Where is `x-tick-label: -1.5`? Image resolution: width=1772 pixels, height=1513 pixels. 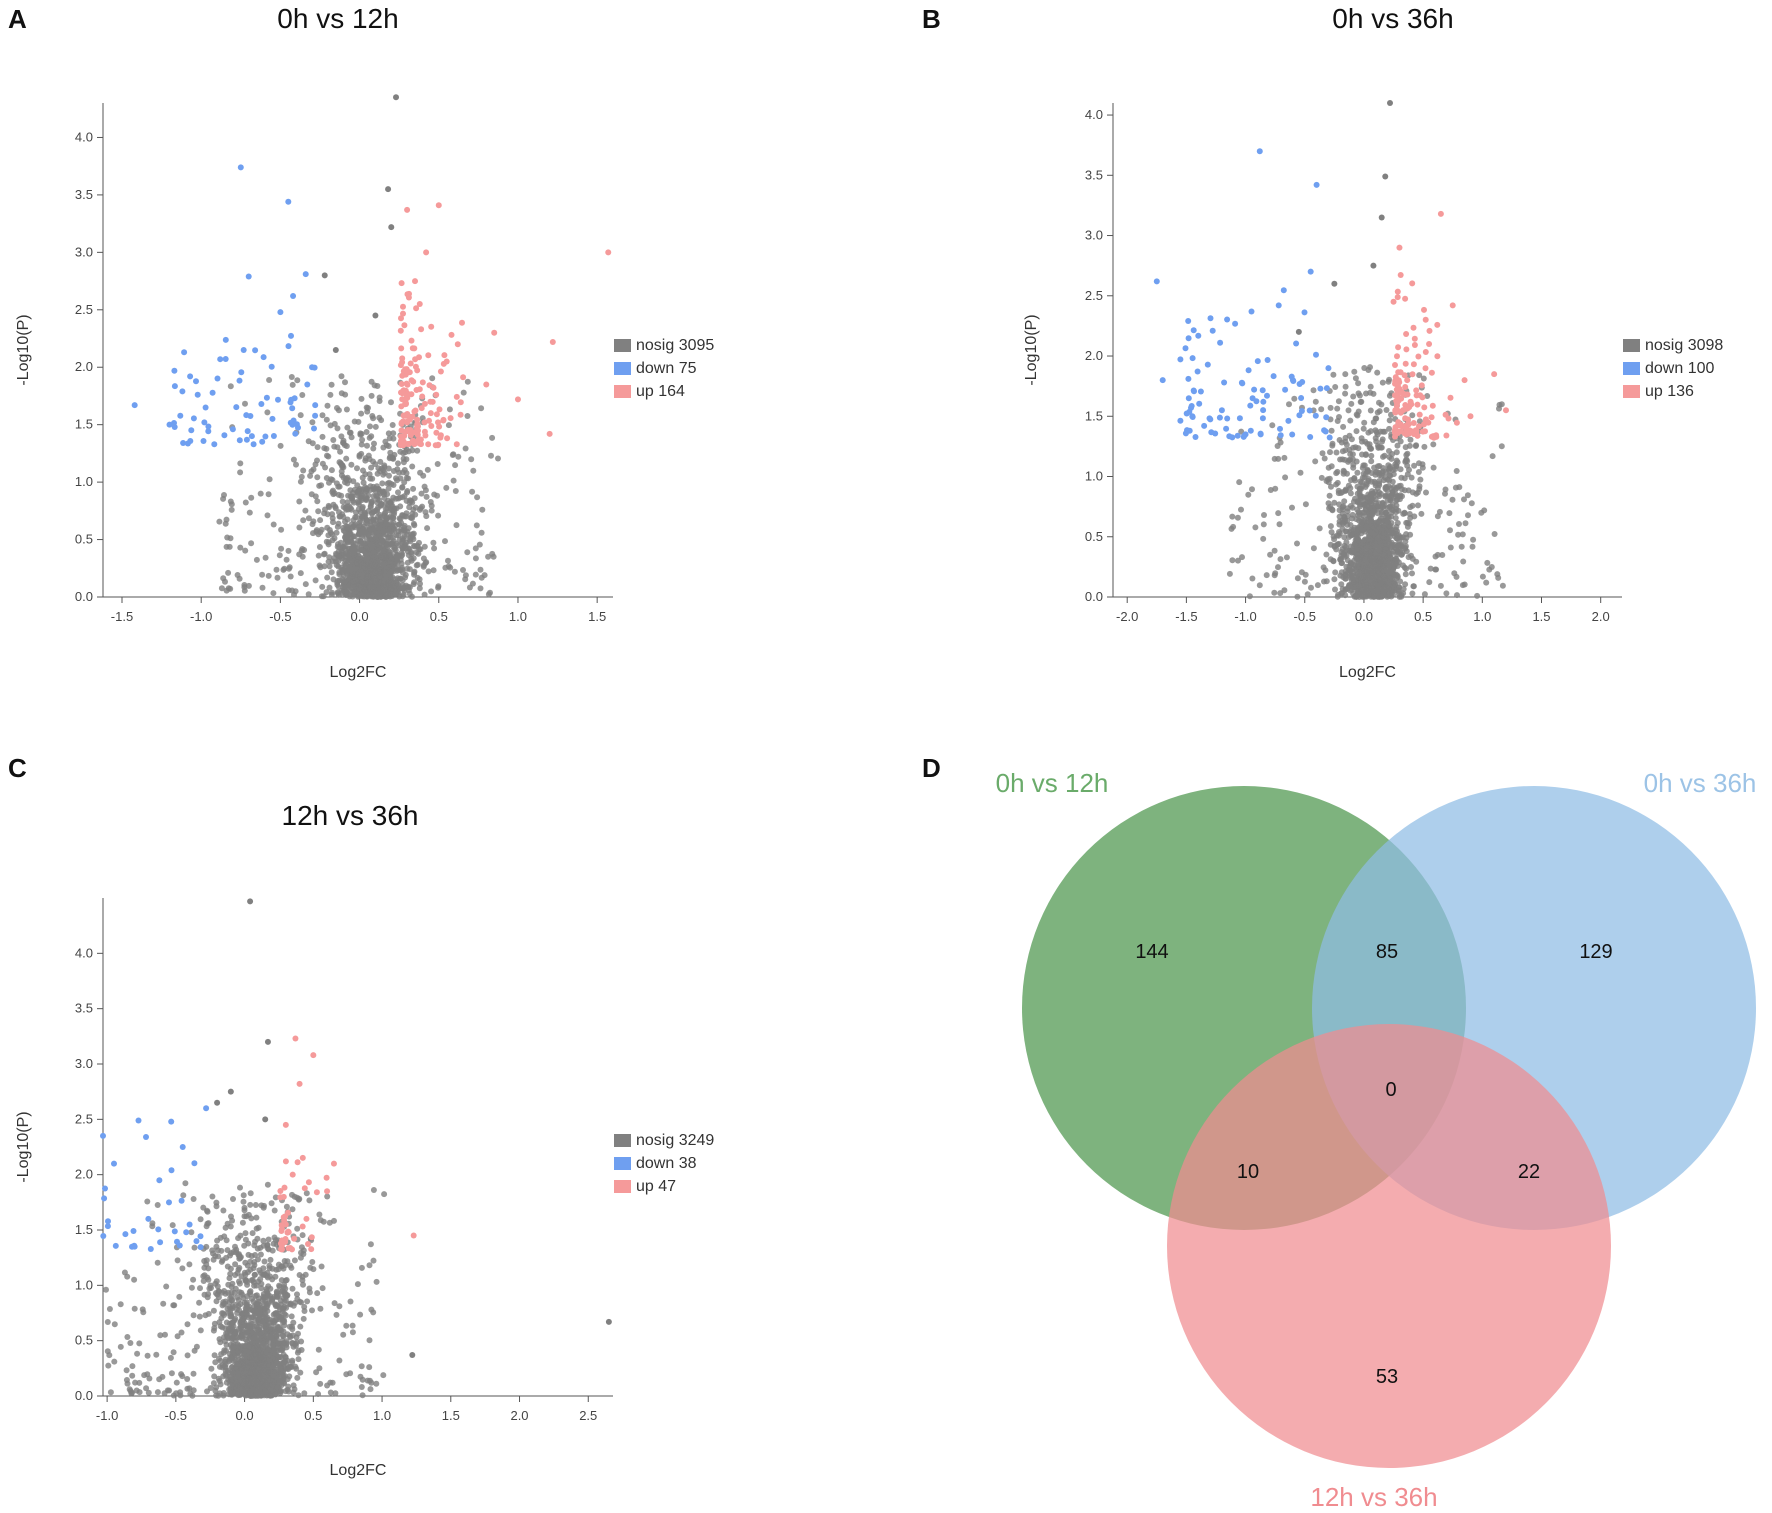
x-tick-label: -1.5 is located at coordinates (1186, 616).